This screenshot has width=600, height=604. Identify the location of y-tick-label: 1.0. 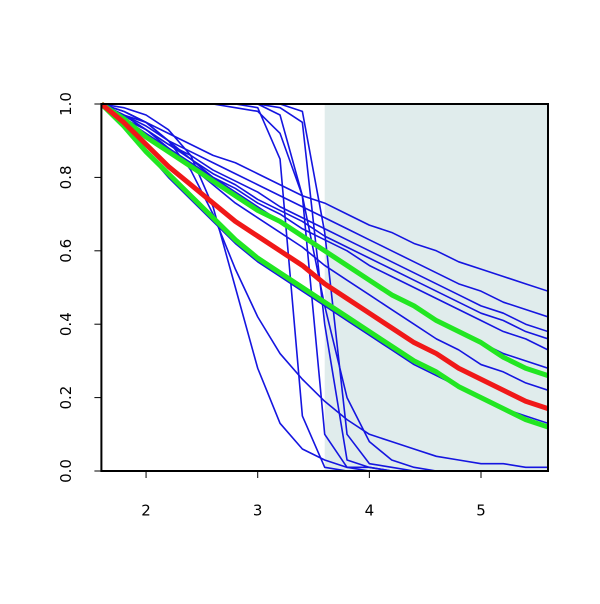
(66, 104).